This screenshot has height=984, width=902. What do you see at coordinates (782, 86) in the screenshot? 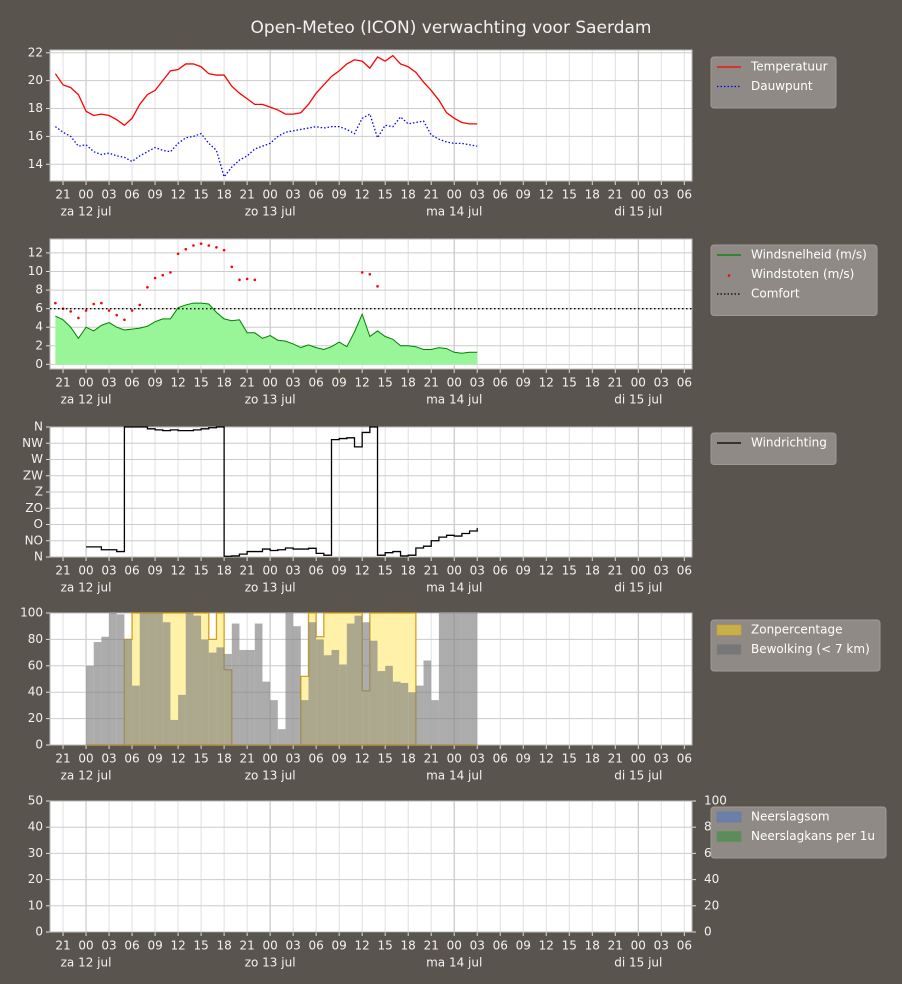
I see `legend-label: Dauwpunt` at bounding box center [782, 86].